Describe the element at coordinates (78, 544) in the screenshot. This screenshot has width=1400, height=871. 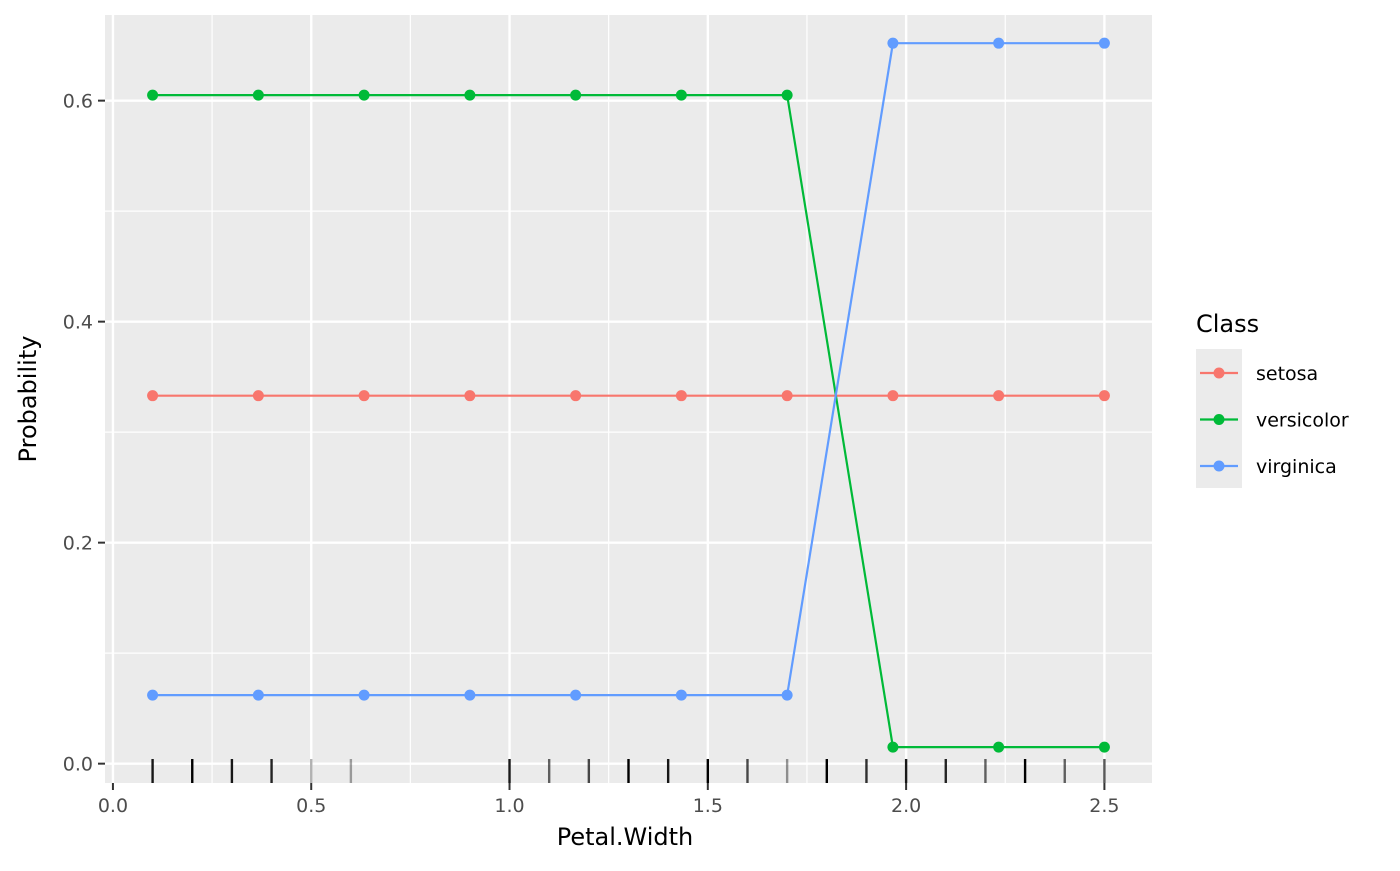
I see `y-tick-label: 0.2` at that location.